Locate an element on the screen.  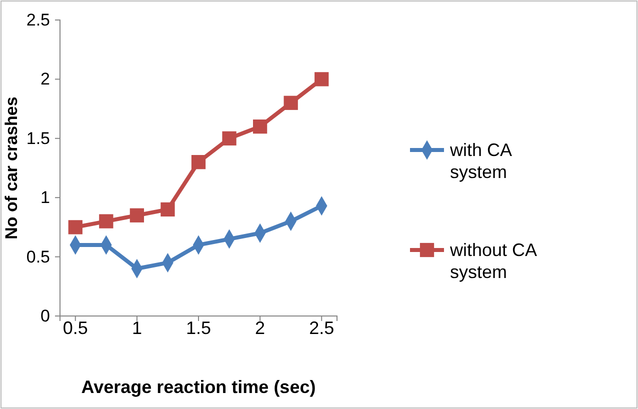
y-tick-label: 0.5 is located at coordinates (38, 256).